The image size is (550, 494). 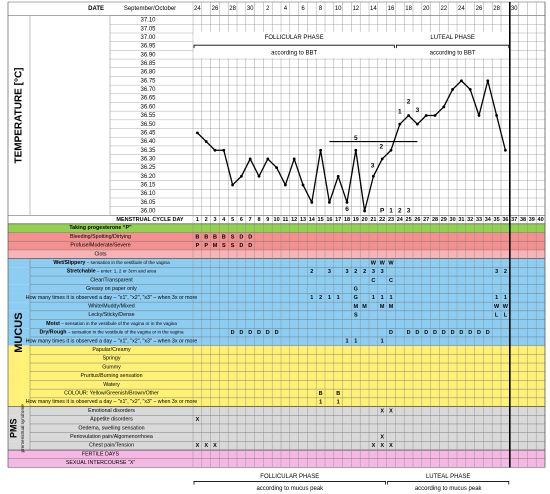 I want to click on x-tick-label: 18, so click(x=347, y=220).